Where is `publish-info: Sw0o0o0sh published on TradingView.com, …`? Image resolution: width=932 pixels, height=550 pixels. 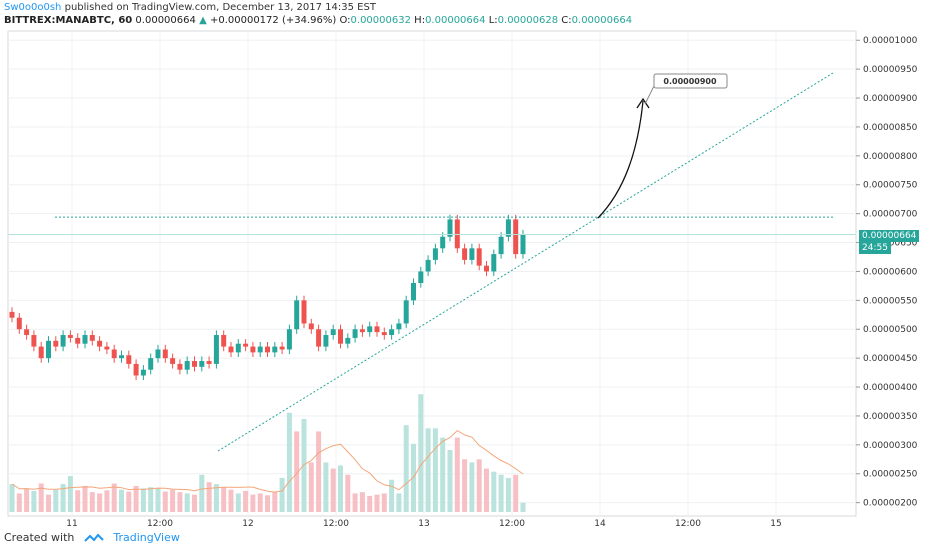 publish-info: Sw0o0o0sh published on TradingView.com, … is located at coordinates (190, 7).